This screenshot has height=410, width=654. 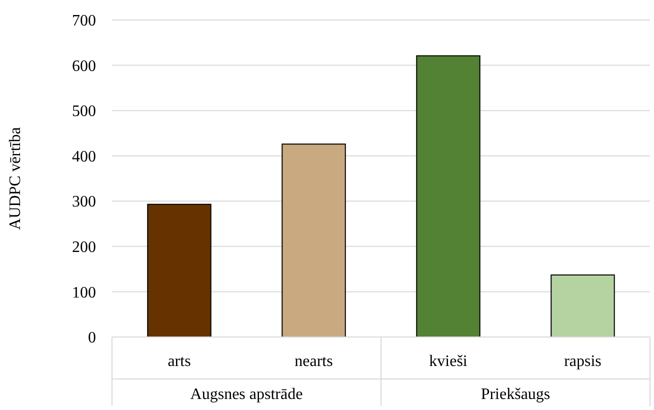 I want to click on y-tick-label: 300, so click(x=84, y=202).